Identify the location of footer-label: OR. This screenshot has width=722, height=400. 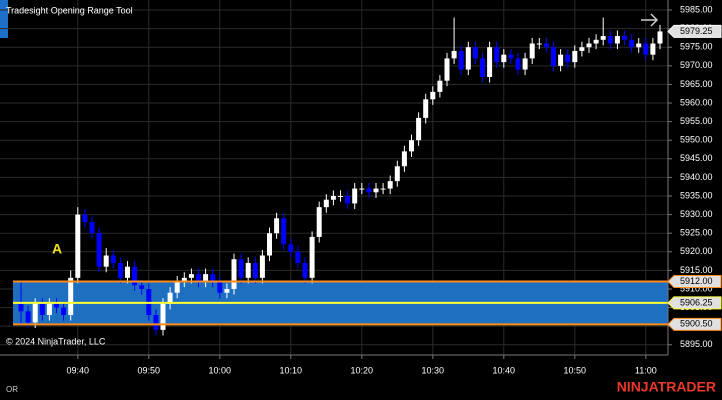
(12, 389).